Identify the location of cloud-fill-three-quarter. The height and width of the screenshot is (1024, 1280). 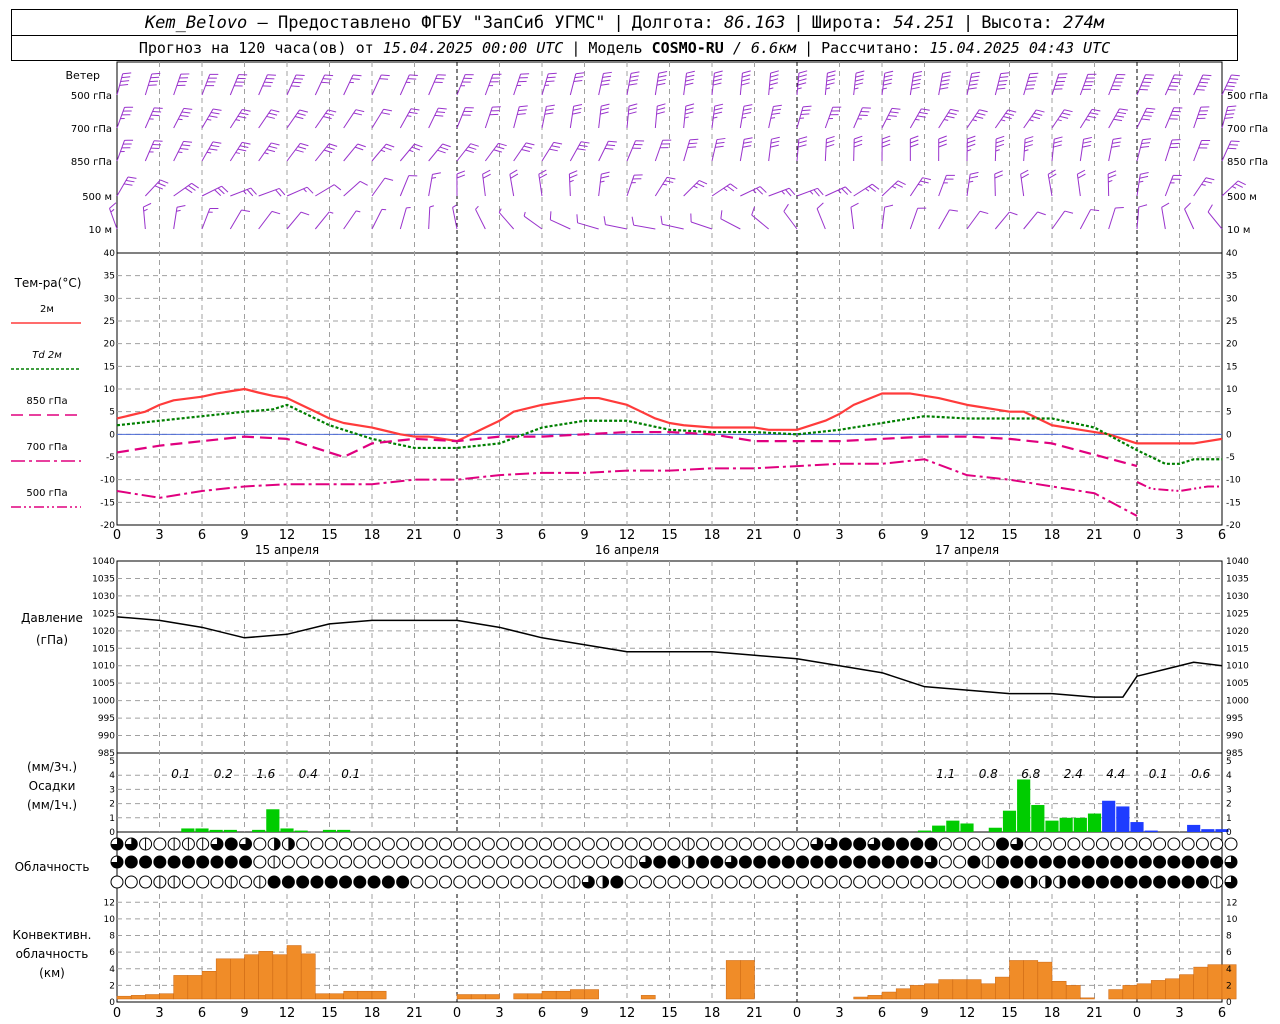
(731, 862).